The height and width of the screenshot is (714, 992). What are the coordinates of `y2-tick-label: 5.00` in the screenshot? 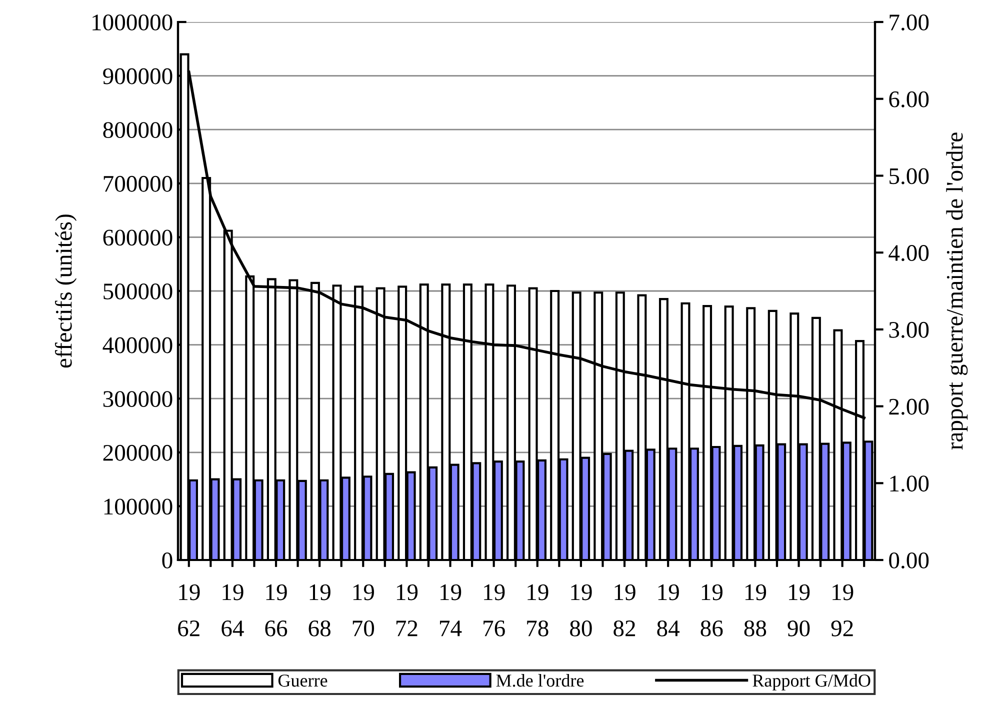 It's located at (909, 176).